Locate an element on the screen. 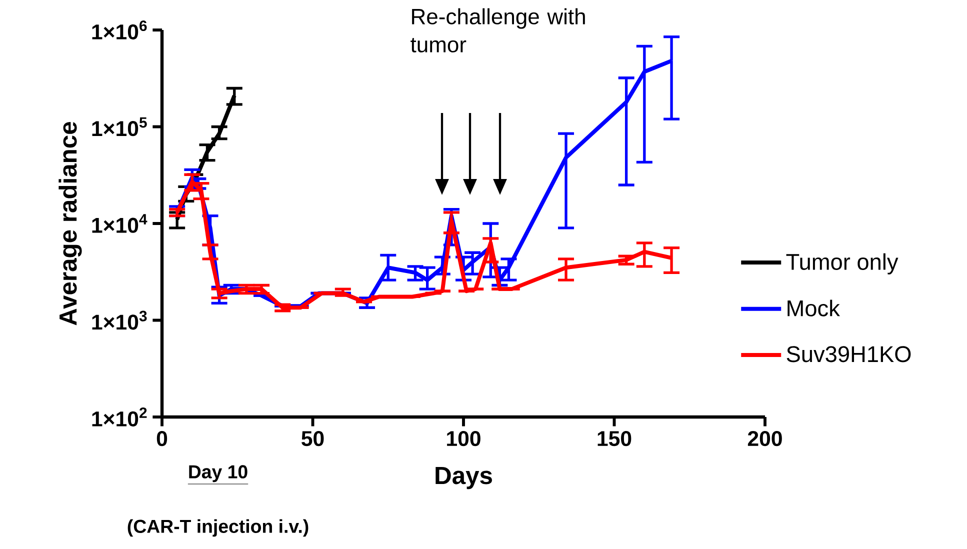 This screenshot has width=967, height=549. legend-label: Mock is located at coordinates (814, 308).